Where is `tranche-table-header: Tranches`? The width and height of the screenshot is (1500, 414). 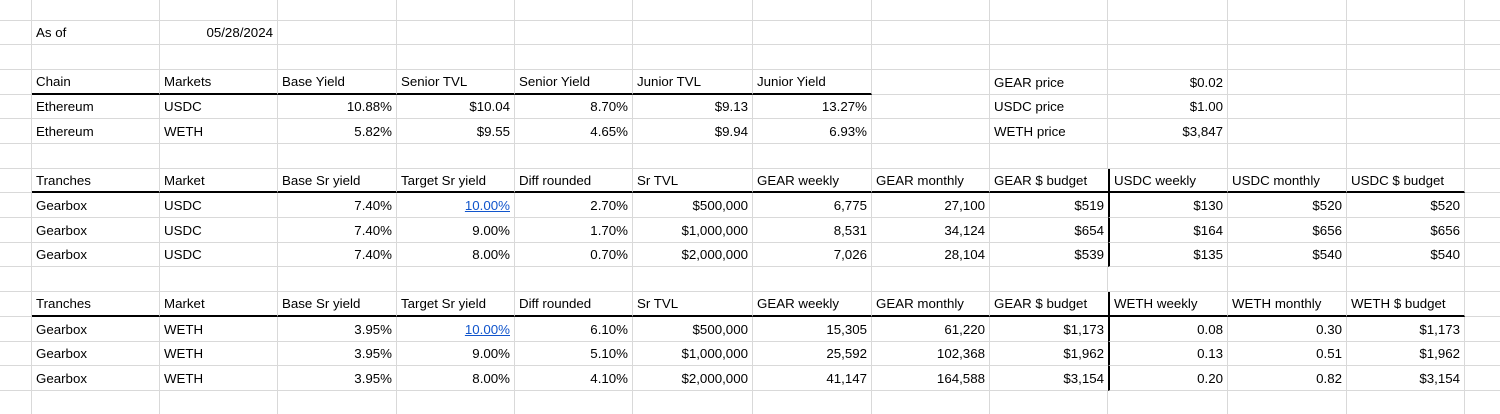
tranche-table-header: Tranches is located at coordinates (96, 181).